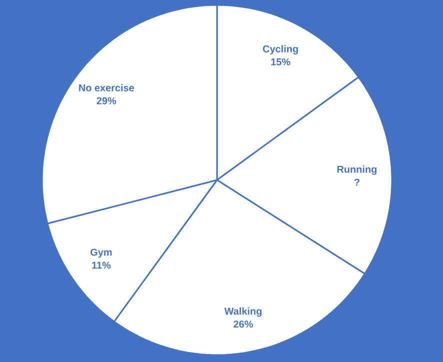  I want to click on slice-label: Cycling, so click(280, 49).